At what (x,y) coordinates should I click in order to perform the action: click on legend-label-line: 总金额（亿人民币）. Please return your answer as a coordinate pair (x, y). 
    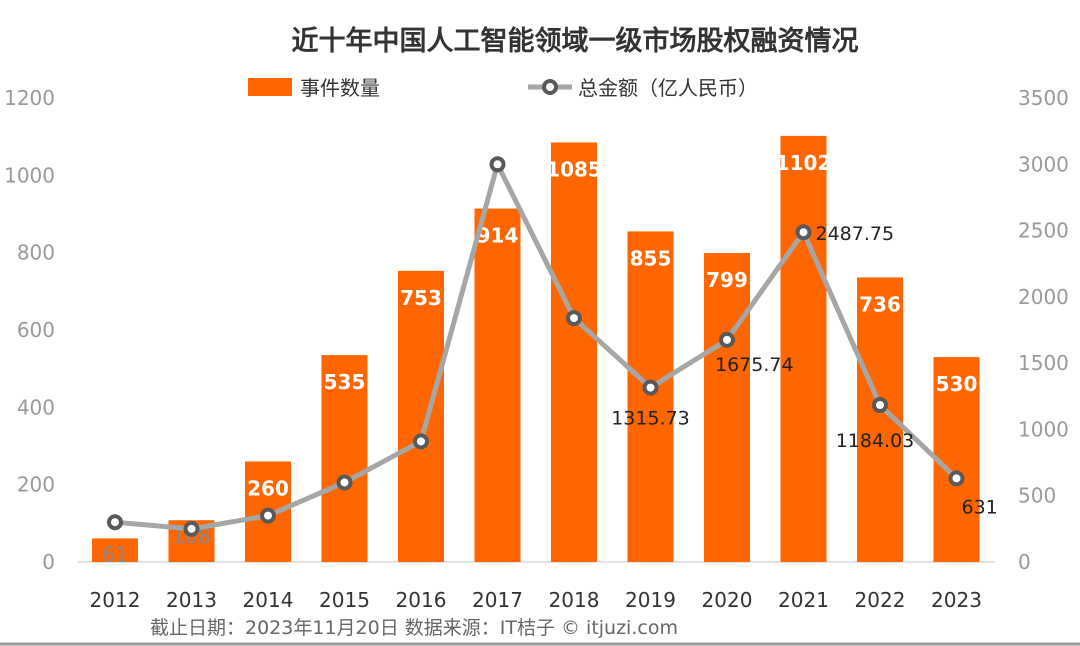
    Looking at the image, I should click on (668, 88).